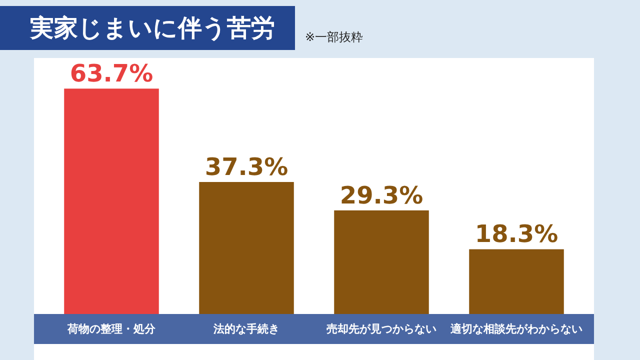 The image size is (640, 360). I want to click on text: ※一部抜粋, so click(334, 37).